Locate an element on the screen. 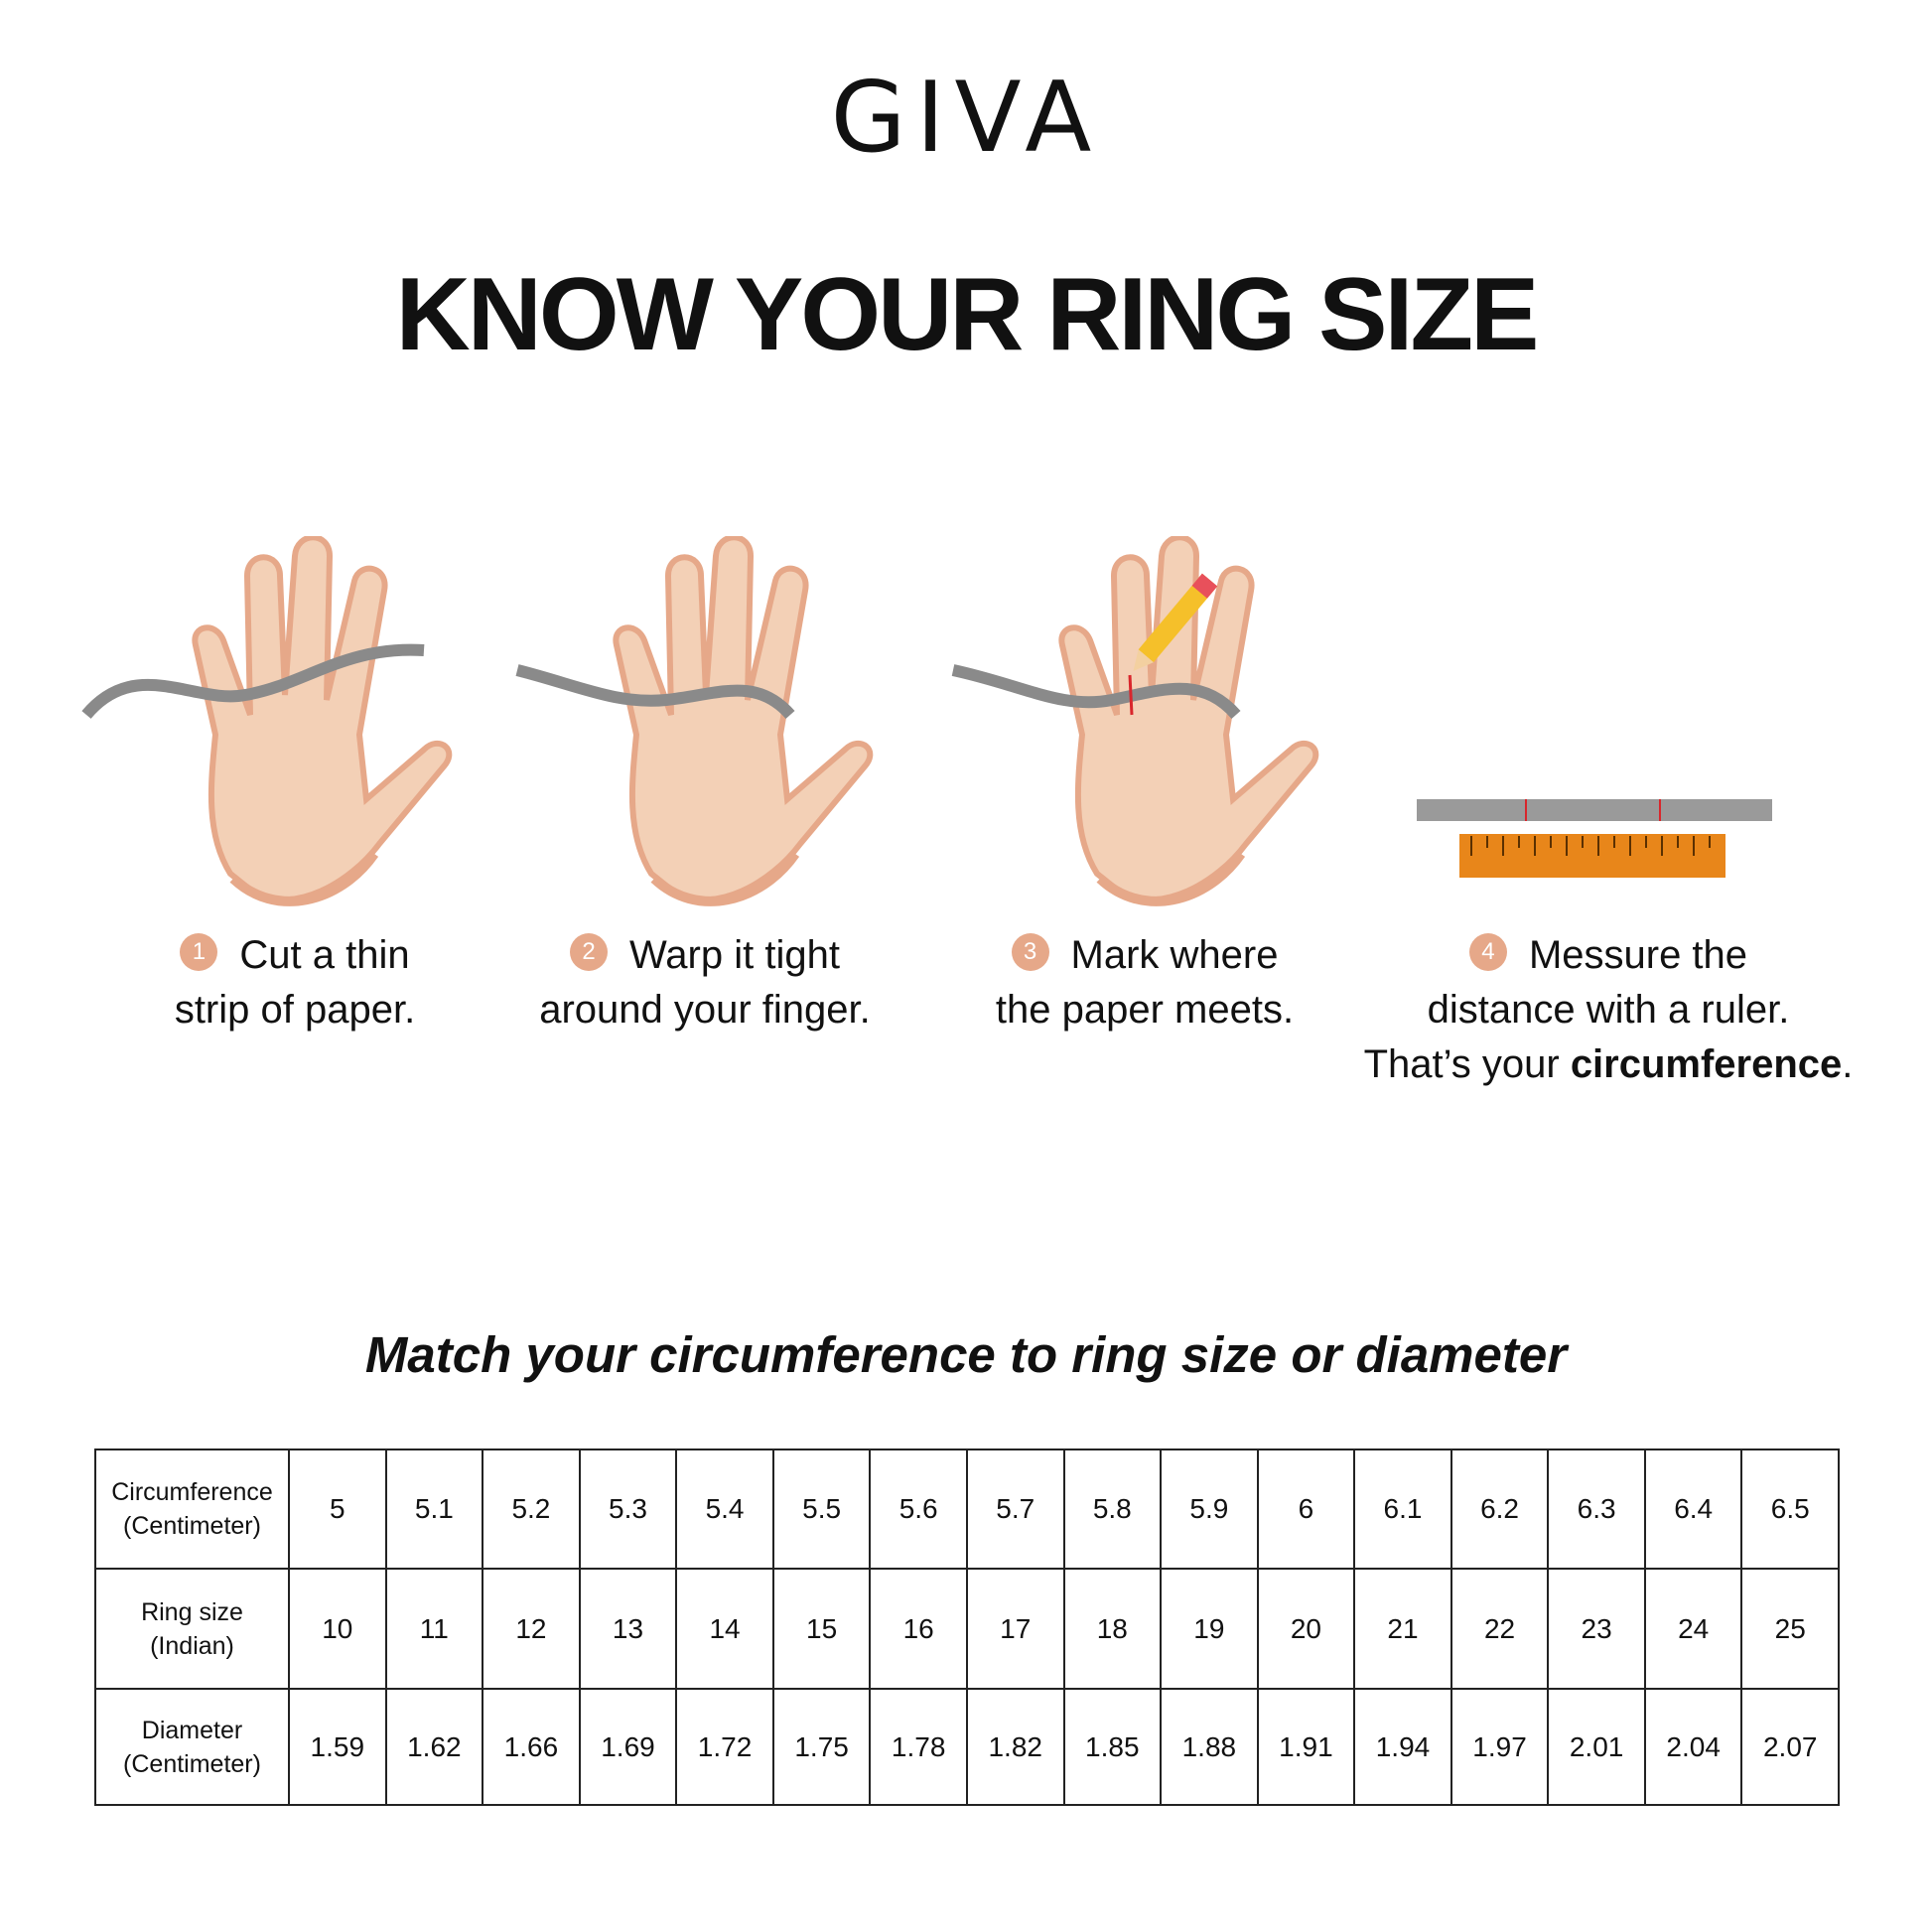  table-cell: 6.2 is located at coordinates (1499, 1510).